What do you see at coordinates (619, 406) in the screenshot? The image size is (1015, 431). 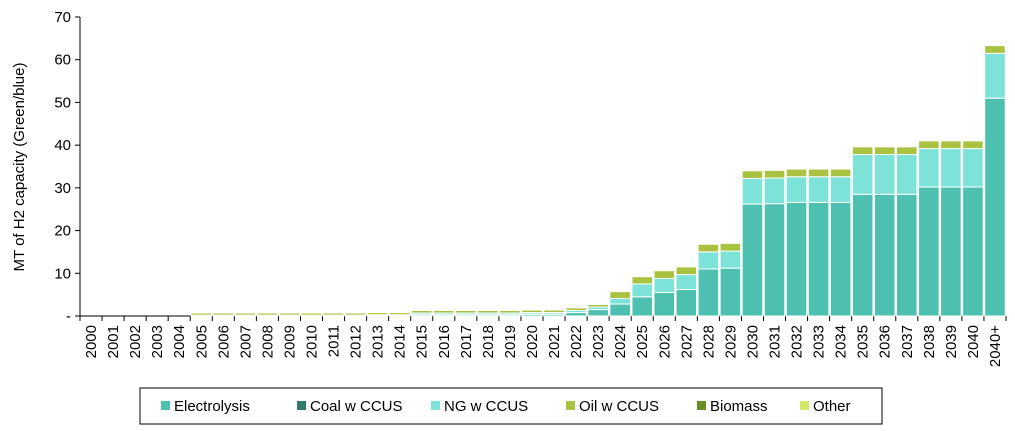 I see `legend-label: Oil w CCUS` at bounding box center [619, 406].